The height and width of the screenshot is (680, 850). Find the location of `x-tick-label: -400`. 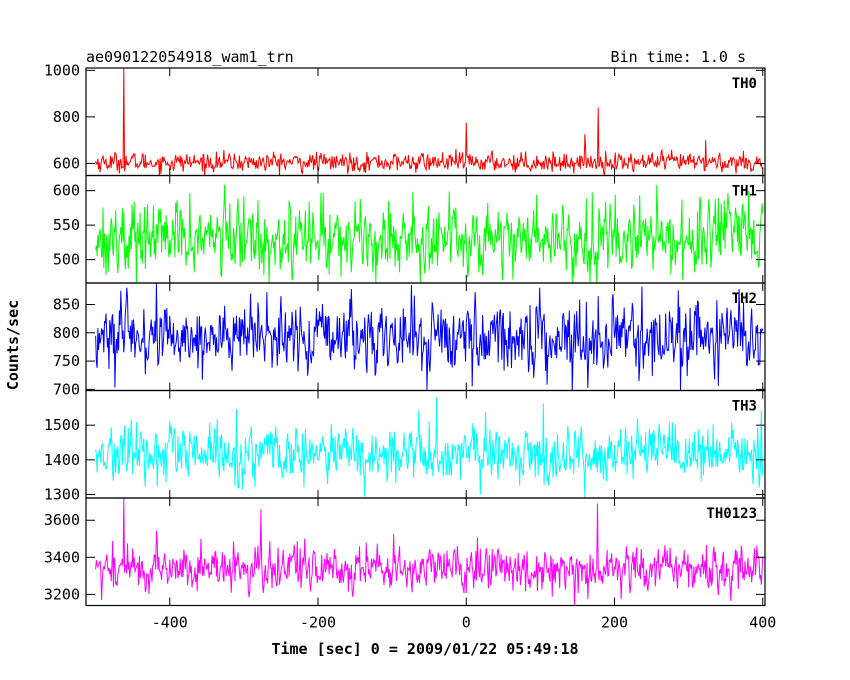

x-tick-label: -400 is located at coordinates (170, 623).